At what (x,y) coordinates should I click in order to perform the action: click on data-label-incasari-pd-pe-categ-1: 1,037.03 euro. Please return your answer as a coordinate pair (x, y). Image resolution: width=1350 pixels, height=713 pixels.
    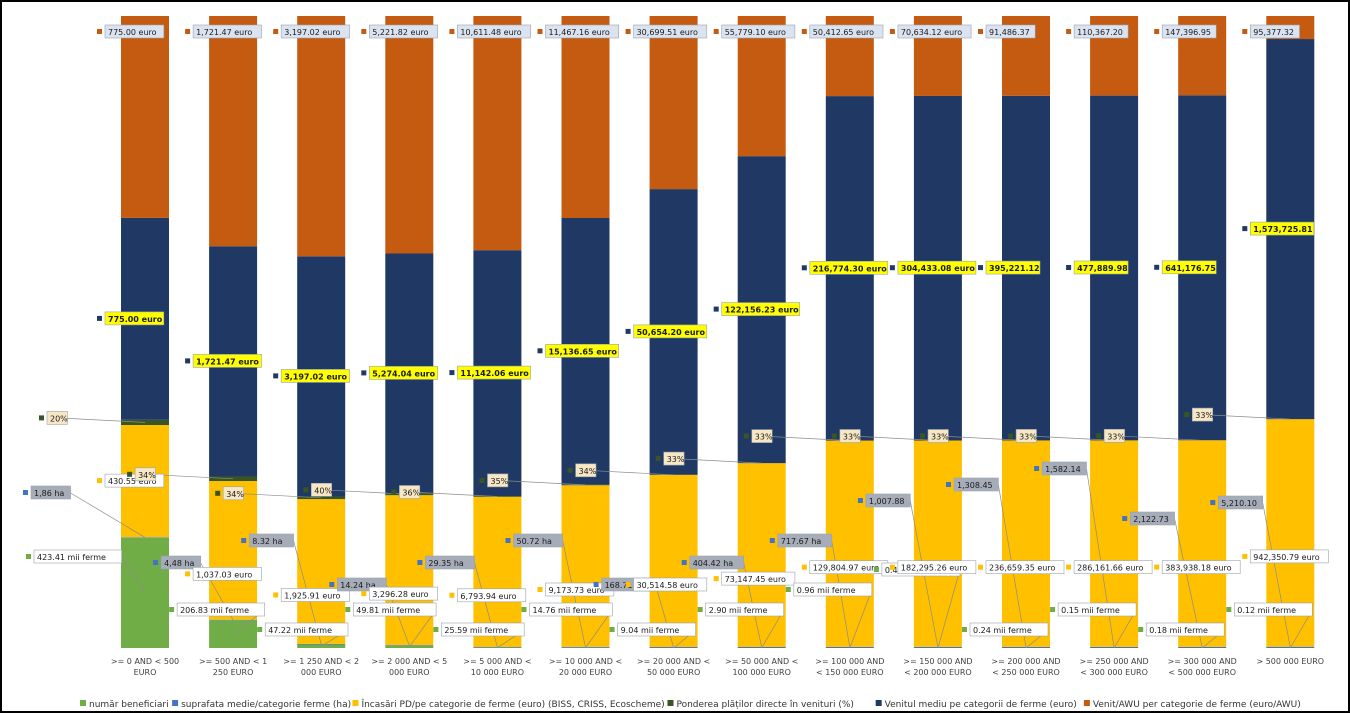
    Looking at the image, I should click on (224, 574).